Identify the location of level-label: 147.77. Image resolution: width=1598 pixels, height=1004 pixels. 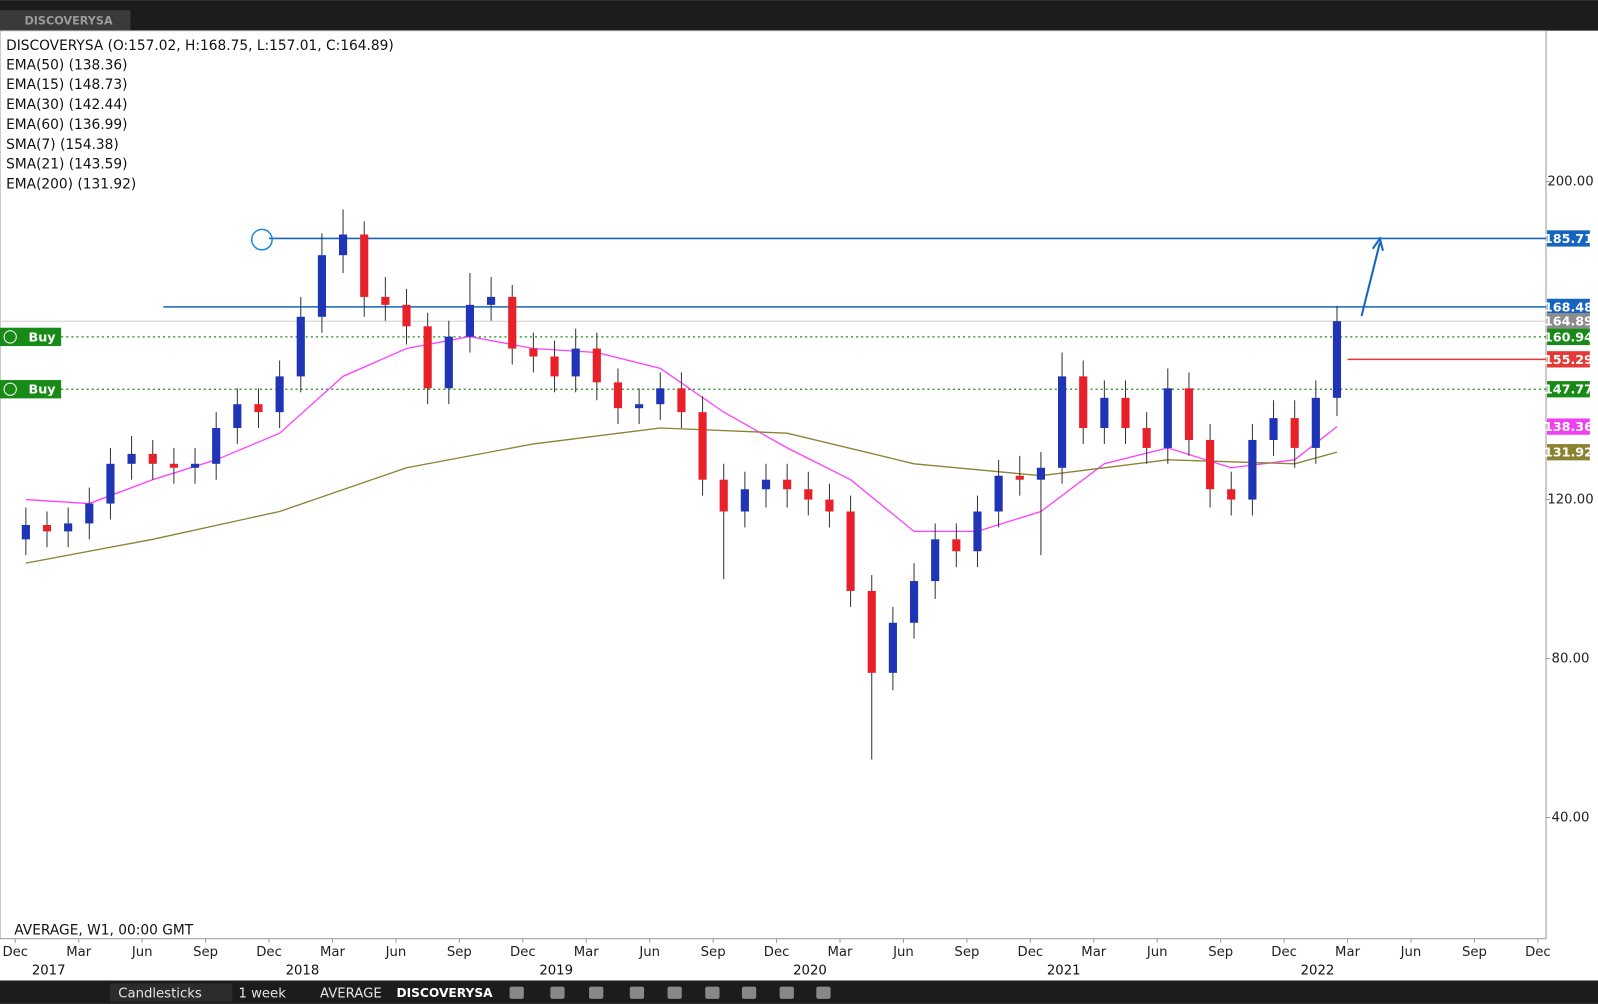
(1568, 390).